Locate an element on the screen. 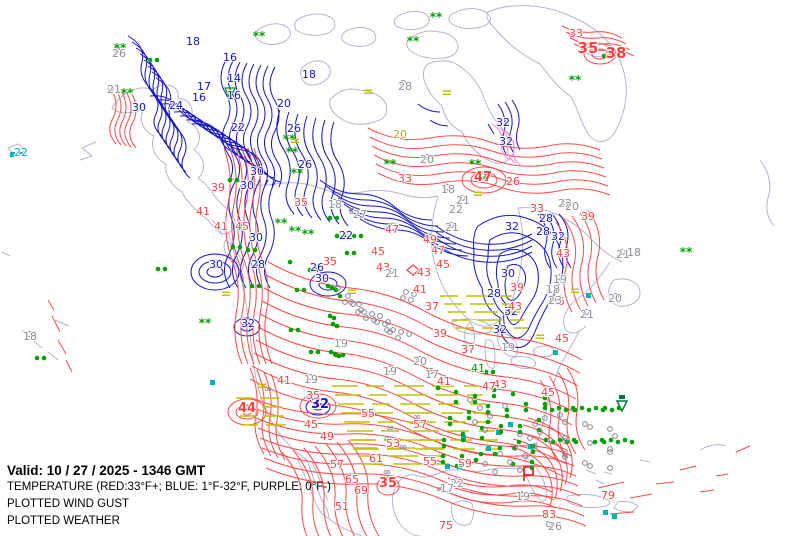 Image resolution: width=788 pixels, height=536 pixels. wind-gust-legend-text: PLOTTED WIND GUST is located at coordinates (68, 504).